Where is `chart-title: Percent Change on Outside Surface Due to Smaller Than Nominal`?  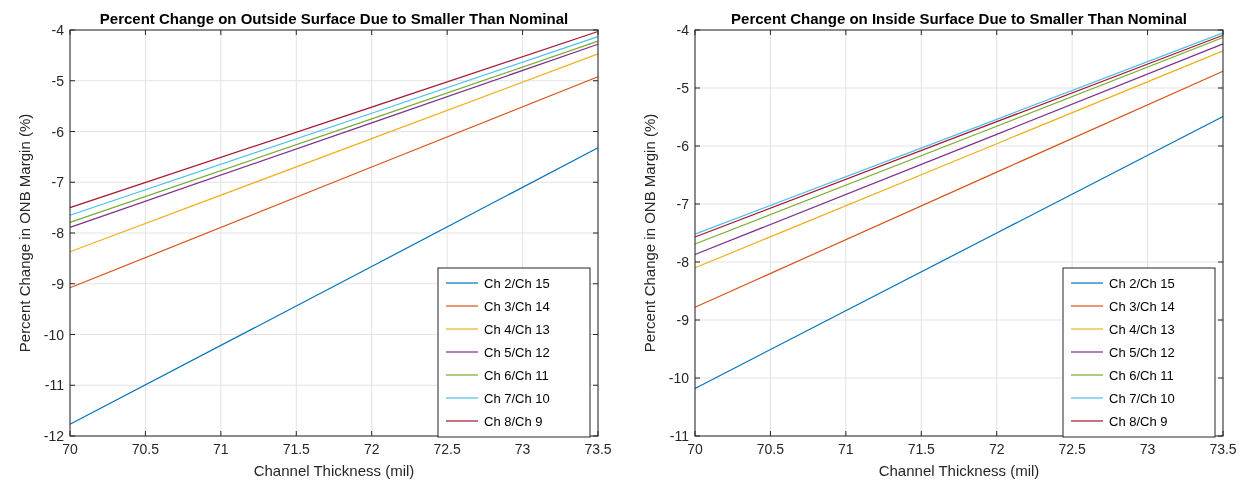
chart-title: Percent Change on Outside Surface Due to Smaller Than Nominal is located at coordinates (334, 18).